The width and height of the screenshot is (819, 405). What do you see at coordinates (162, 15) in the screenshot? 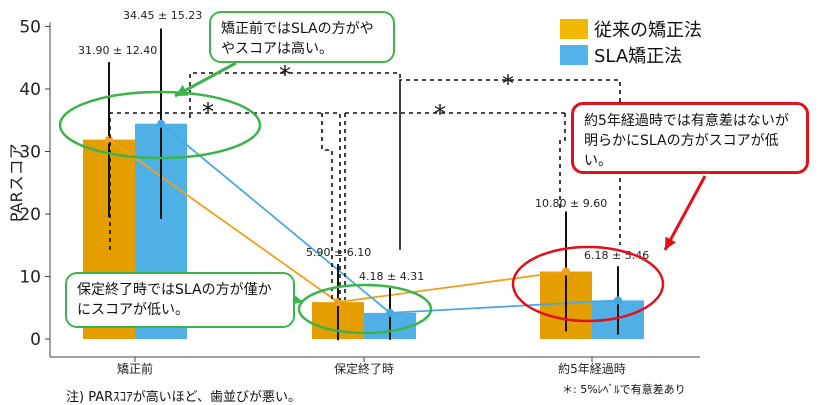
I see `data-label: 34.45 ± 15.23` at bounding box center [162, 15].